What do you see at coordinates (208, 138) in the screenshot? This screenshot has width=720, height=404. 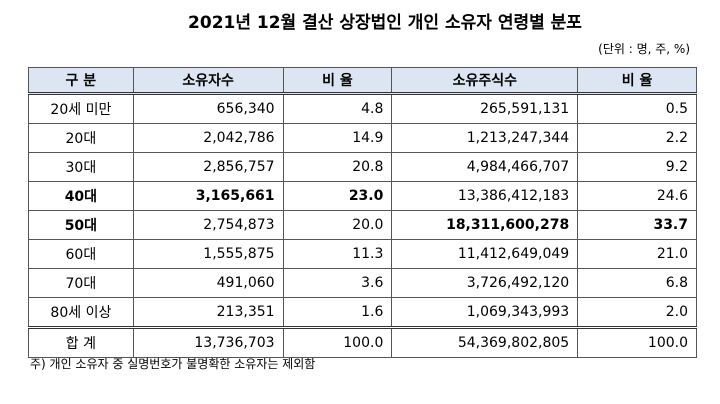 I see `table-cell: 2,042,786` at bounding box center [208, 138].